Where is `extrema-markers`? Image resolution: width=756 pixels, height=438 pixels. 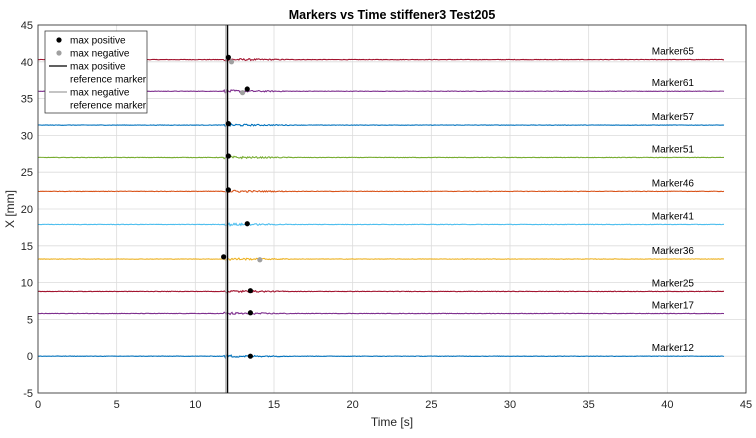
extrema-markers is located at coordinates (242, 206).